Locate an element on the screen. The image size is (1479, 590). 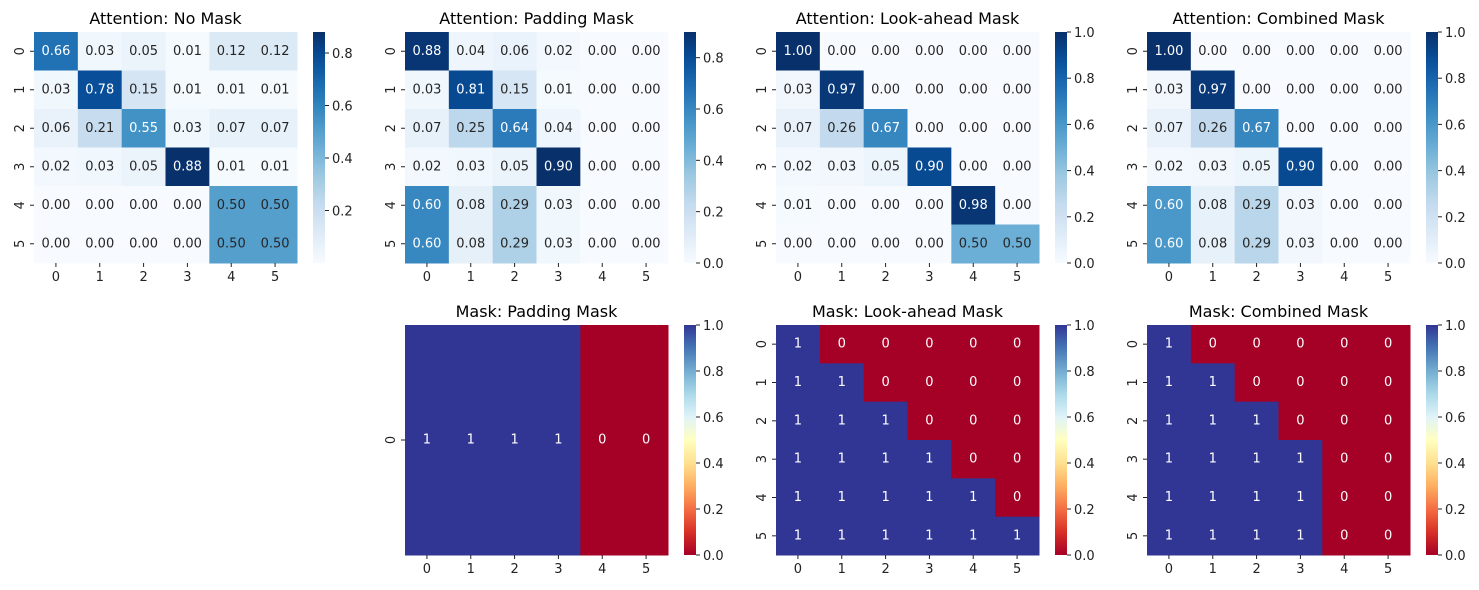
y-tick-label: 5 is located at coordinates (1133, 244).